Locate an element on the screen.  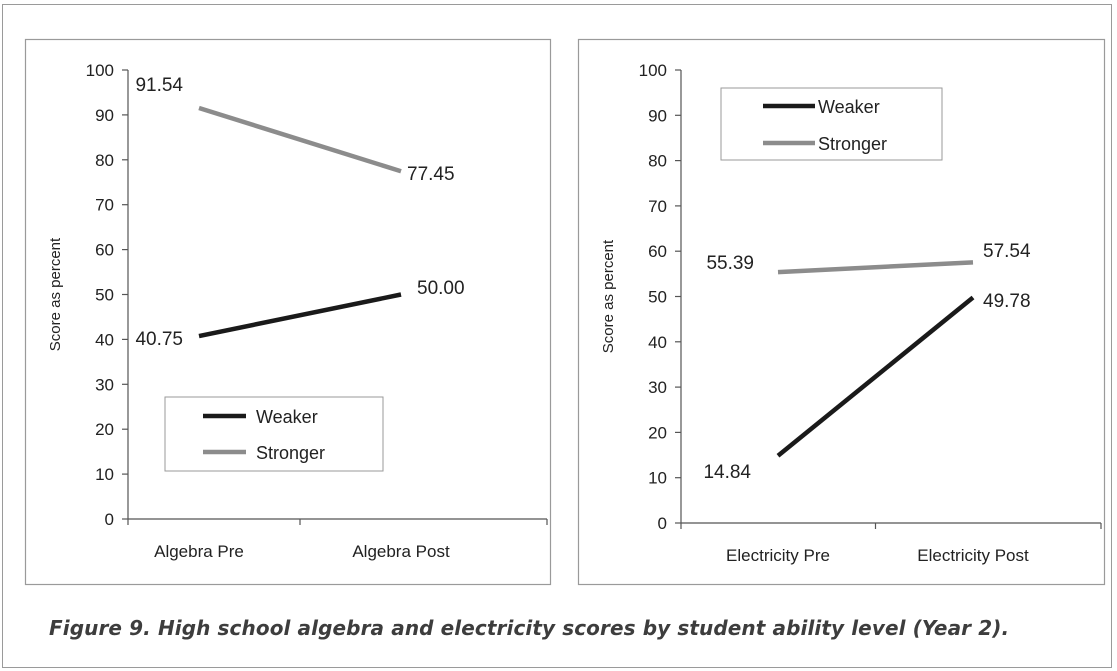
algebra-y-tick-label: 100 is located at coordinates (100, 70).